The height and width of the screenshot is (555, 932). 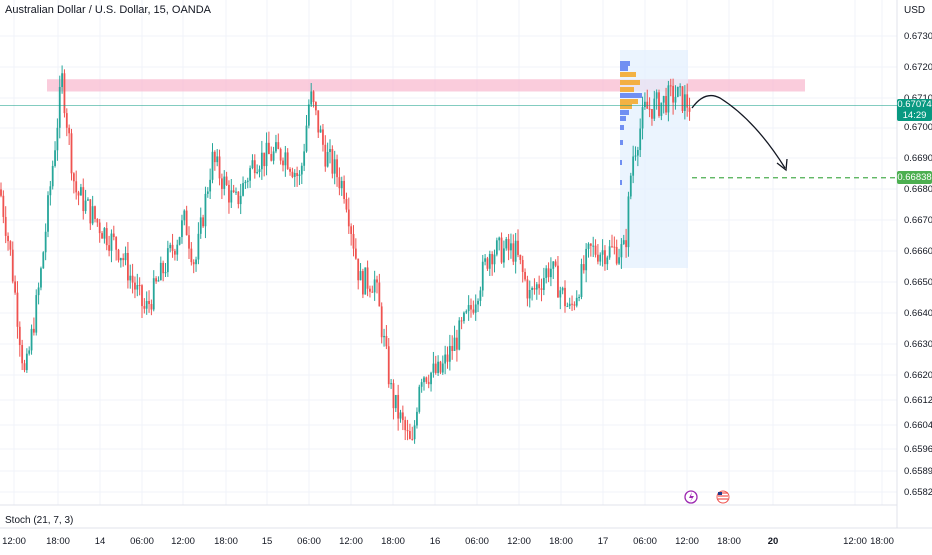 I want to click on target-price-label: 0.66838, so click(x=914, y=177).